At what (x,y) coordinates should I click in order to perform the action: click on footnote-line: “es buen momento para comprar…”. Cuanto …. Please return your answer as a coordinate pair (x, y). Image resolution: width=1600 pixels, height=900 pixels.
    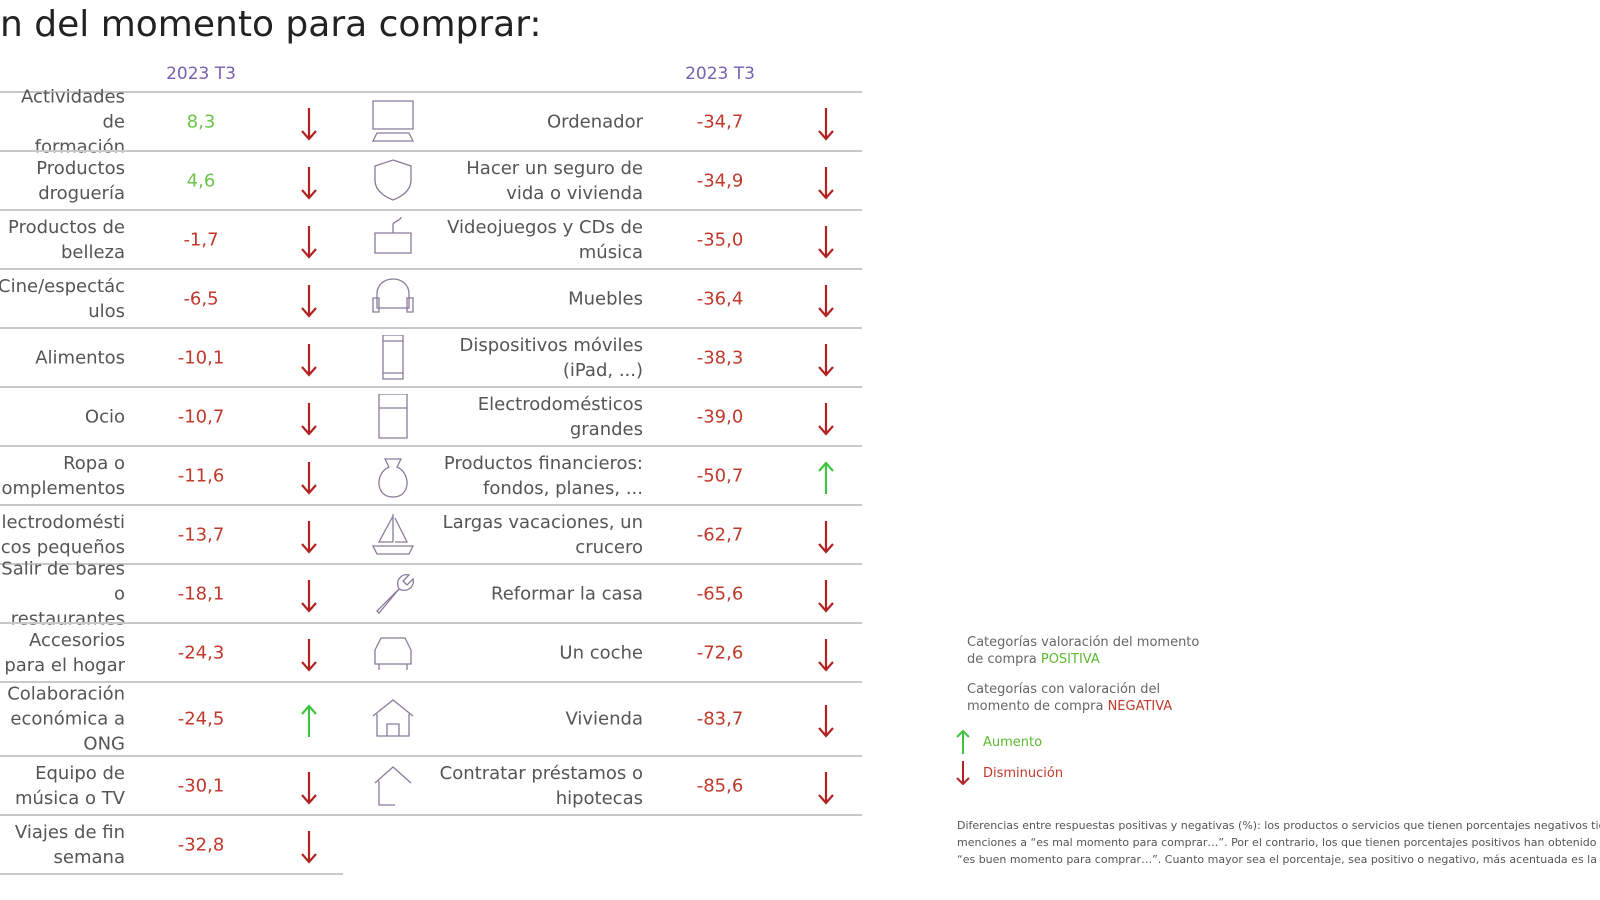
    Looking at the image, I should click on (1278, 859).